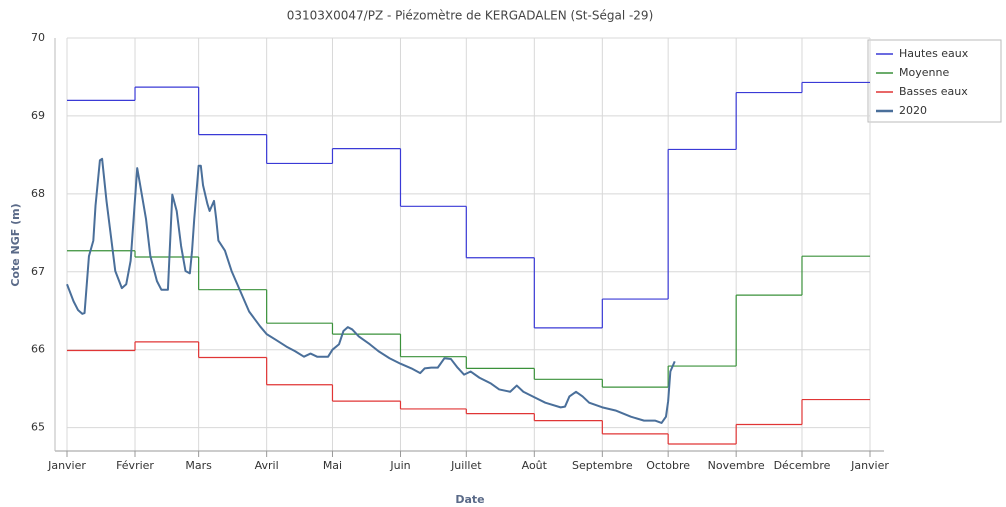 The height and width of the screenshot is (507, 1006). Describe the element at coordinates (135, 465) in the screenshot. I see `x-tick-label: Février` at that location.